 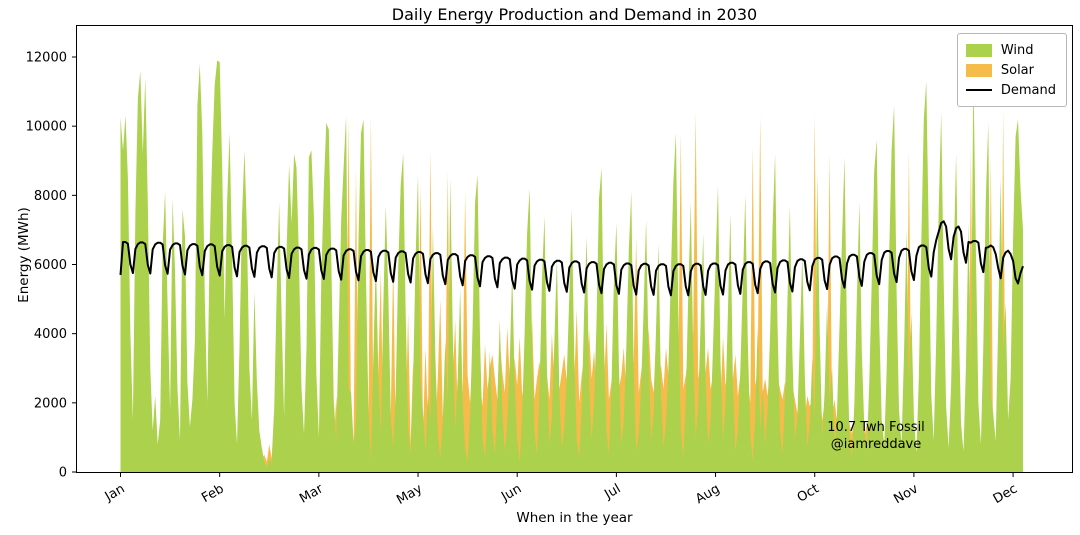 What do you see at coordinates (978, 90) in the screenshot?
I see `demand-line-swatch-icon` at bounding box center [978, 90].